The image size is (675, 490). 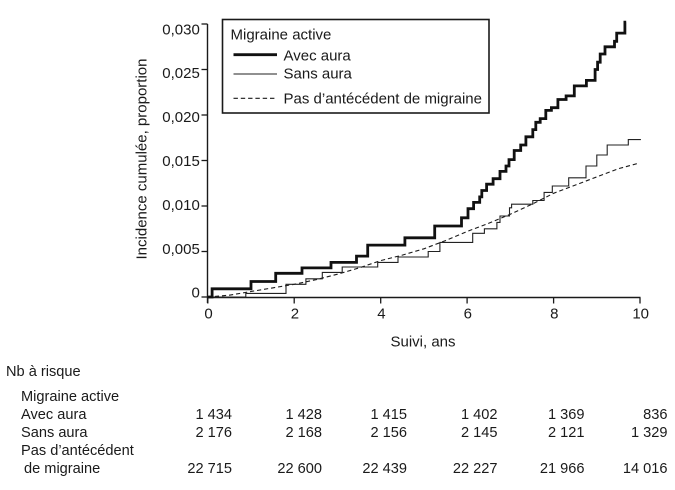 What do you see at coordinates (303, 433) in the screenshot?
I see `svg-text: 2 168` at bounding box center [303, 433].